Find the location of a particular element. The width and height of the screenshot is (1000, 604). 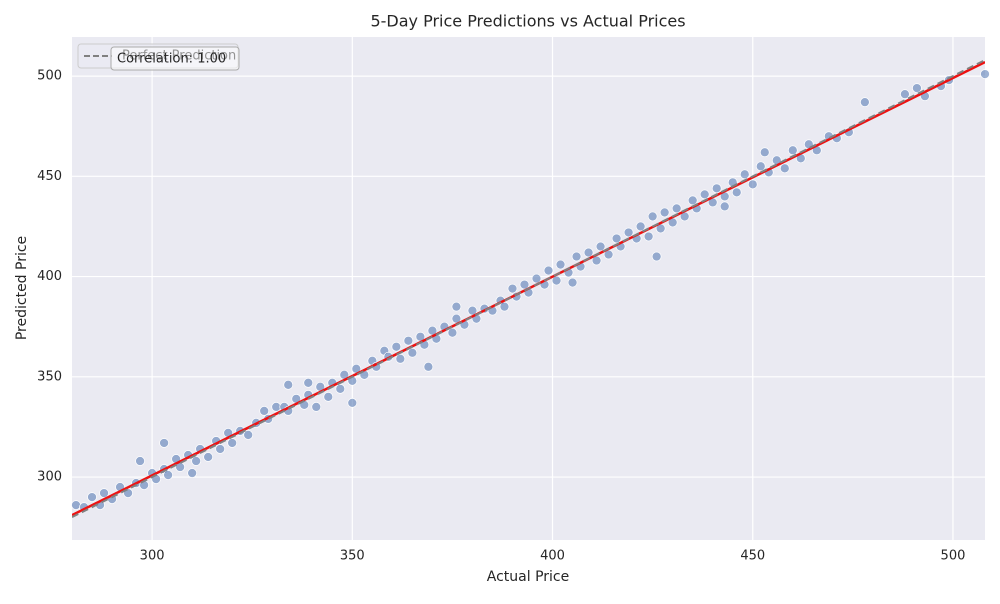

x-tick-label: 300 is located at coordinates (152, 556).